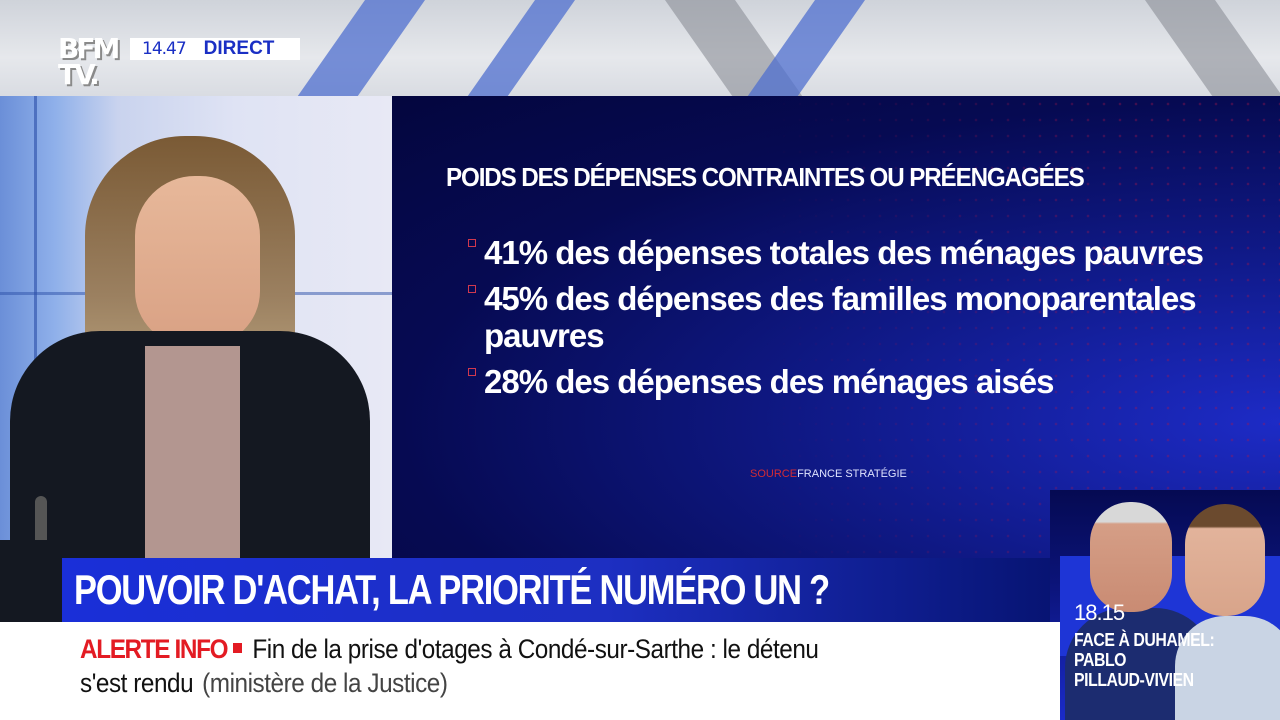  What do you see at coordinates (237, 648) in the screenshot?
I see `alert-square-icon` at bounding box center [237, 648].